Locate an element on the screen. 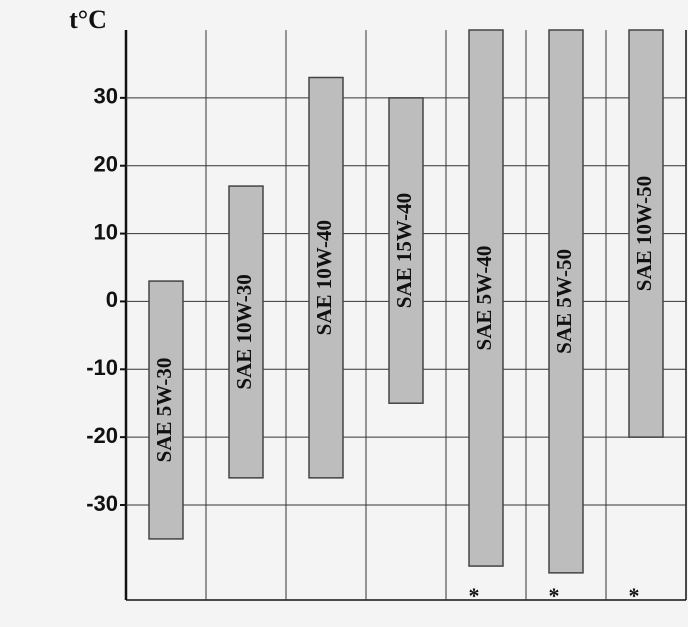 Image resolution: width=688 pixels, height=627 pixels. bar-label: SAE 15W-40 is located at coordinates (404, 250).